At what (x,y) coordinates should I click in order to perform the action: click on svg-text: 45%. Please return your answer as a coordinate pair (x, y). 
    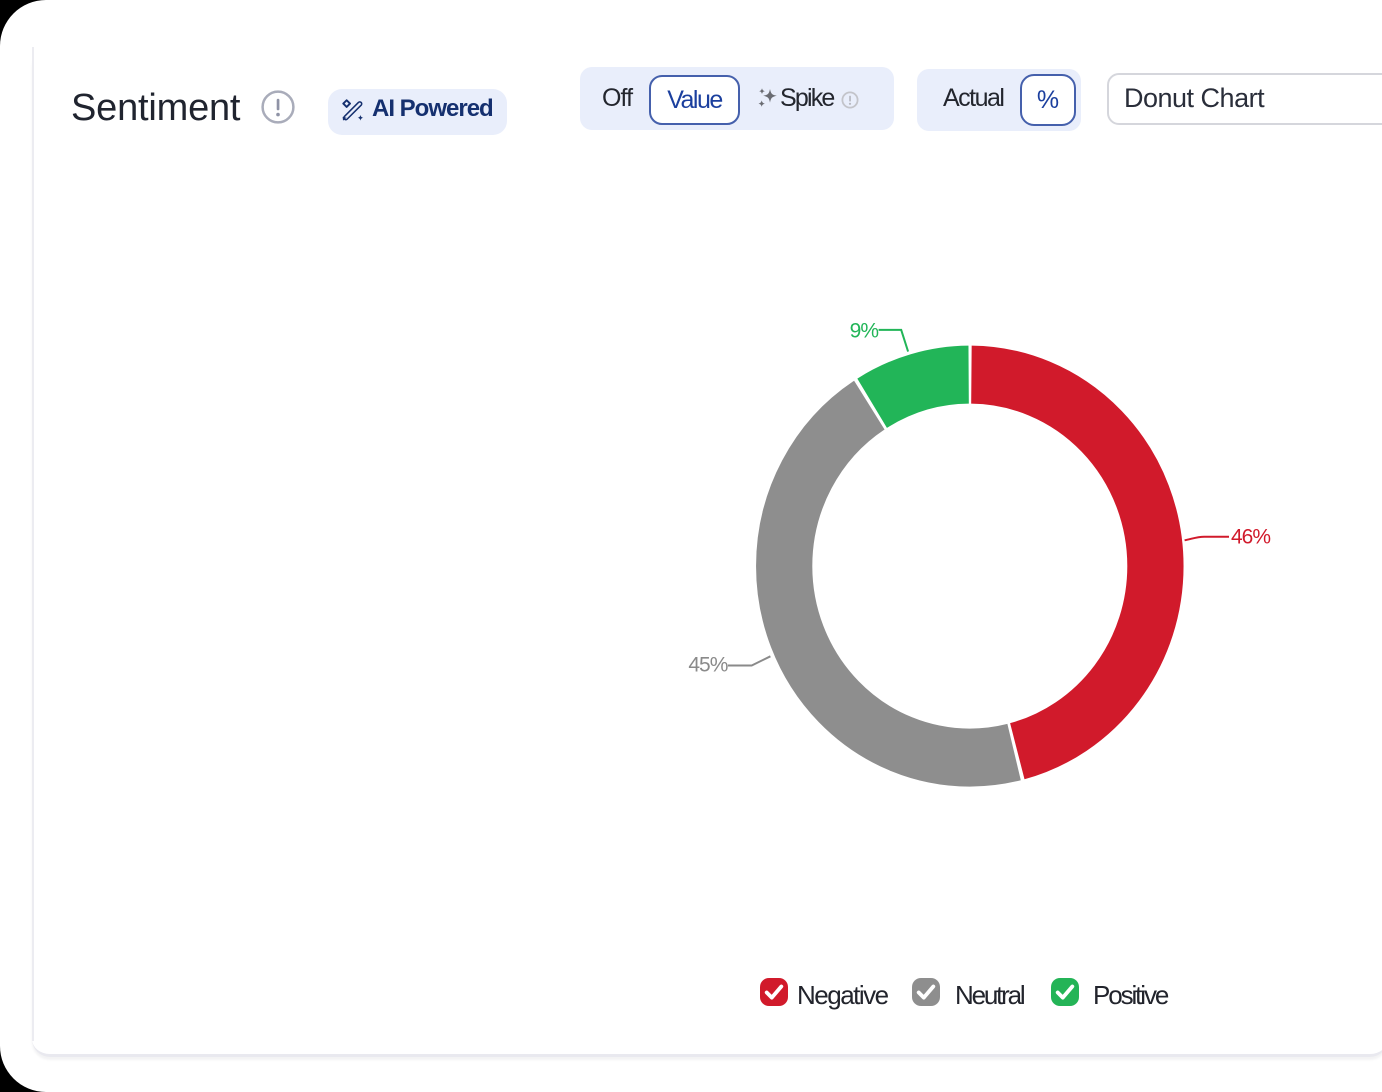
    Looking at the image, I should click on (707, 665).